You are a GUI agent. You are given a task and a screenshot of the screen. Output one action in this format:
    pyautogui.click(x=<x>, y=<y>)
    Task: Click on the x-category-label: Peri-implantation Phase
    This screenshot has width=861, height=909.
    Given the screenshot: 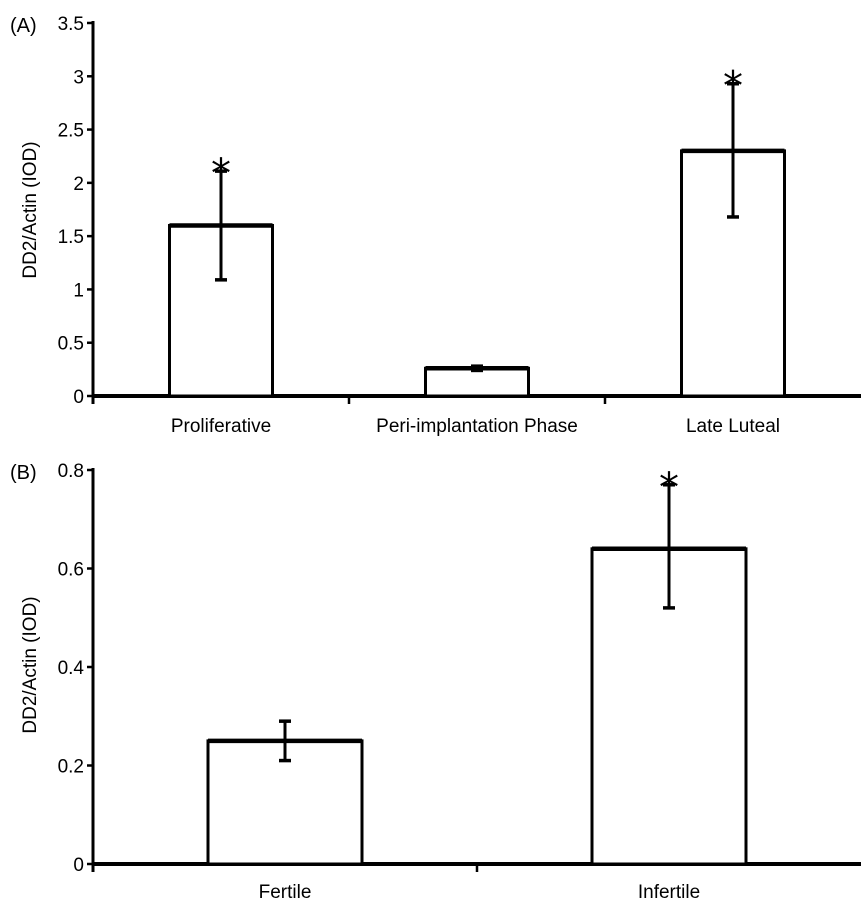 What is the action you would take?
    pyautogui.click(x=477, y=426)
    